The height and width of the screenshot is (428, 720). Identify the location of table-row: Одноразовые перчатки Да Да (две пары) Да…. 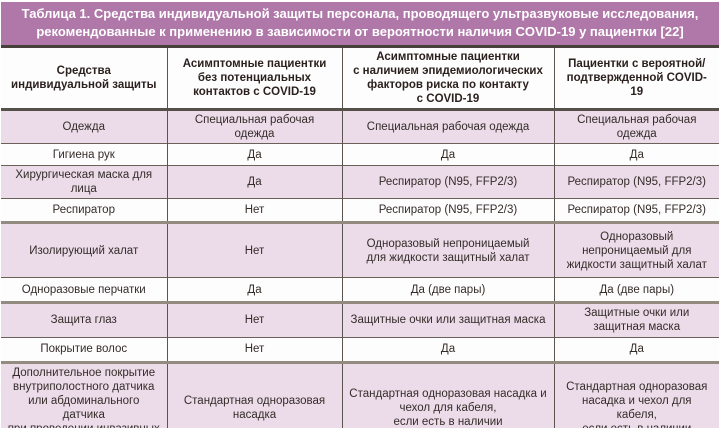
(360, 290).